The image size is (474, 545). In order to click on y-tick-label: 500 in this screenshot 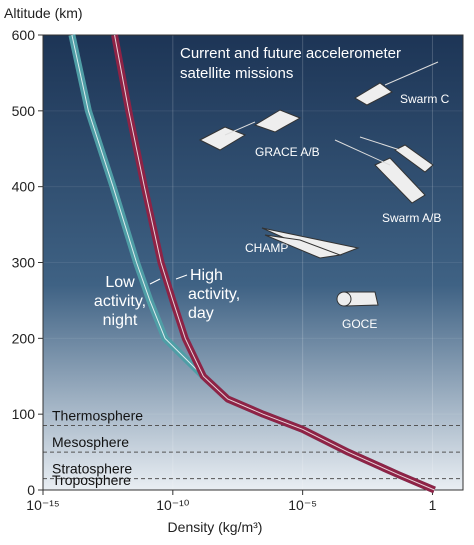, I will do `click(24, 111)`.